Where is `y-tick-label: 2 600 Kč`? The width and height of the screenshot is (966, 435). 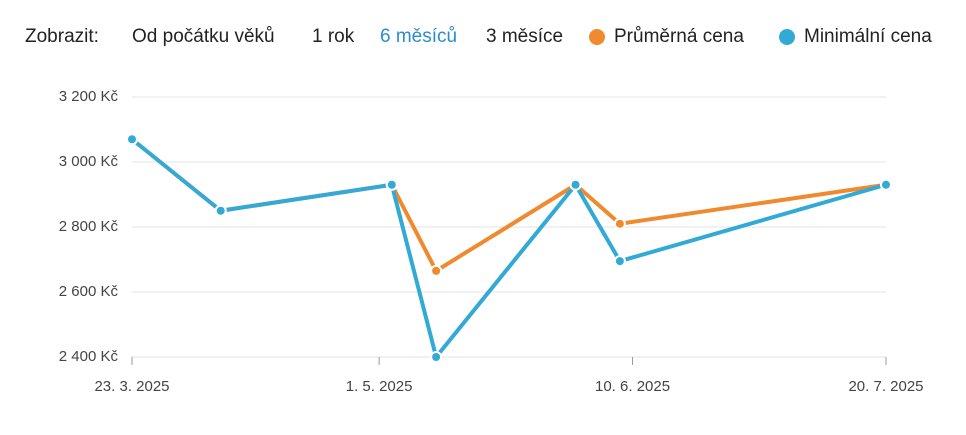 y-tick-label: 2 600 Kč is located at coordinates (89, 291).